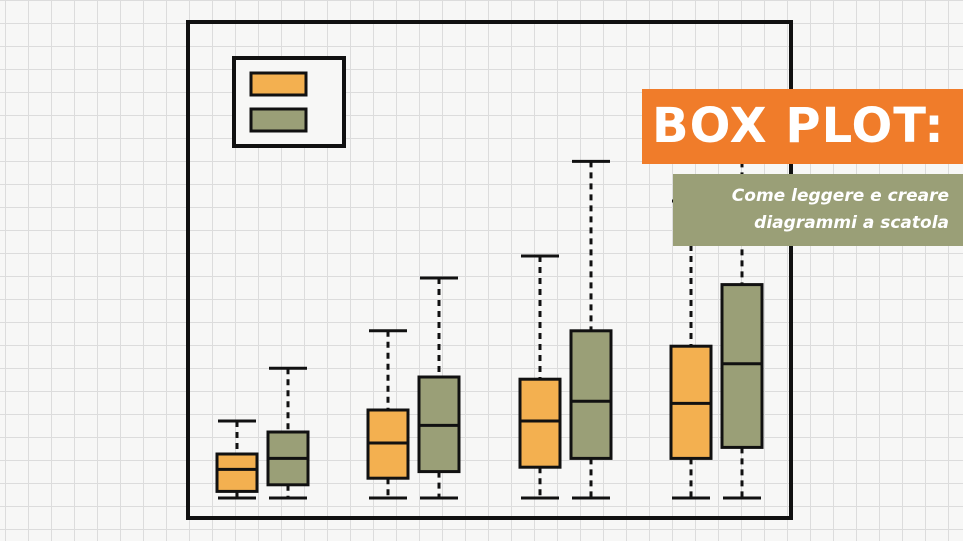 The height and width of the screenshot is (541, 963). What do you see at coordinates (840, 196) in the screenshot?
I see `subtitle-line-1: Come leggere e creare` at bounding box center [840, 196].